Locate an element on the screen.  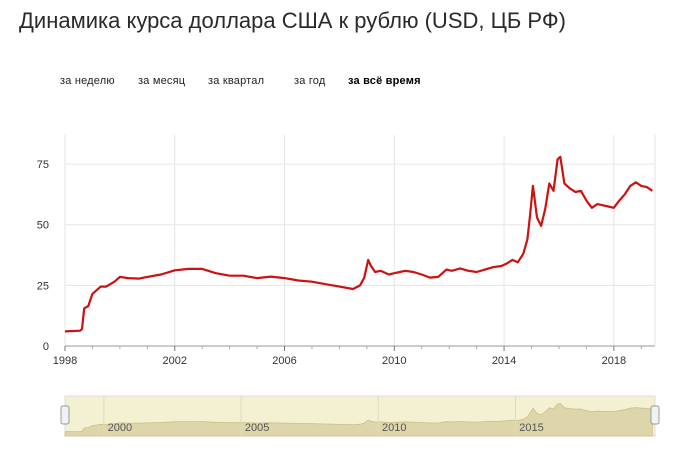
navigator-left-handle is located at coordinates (65, 415).